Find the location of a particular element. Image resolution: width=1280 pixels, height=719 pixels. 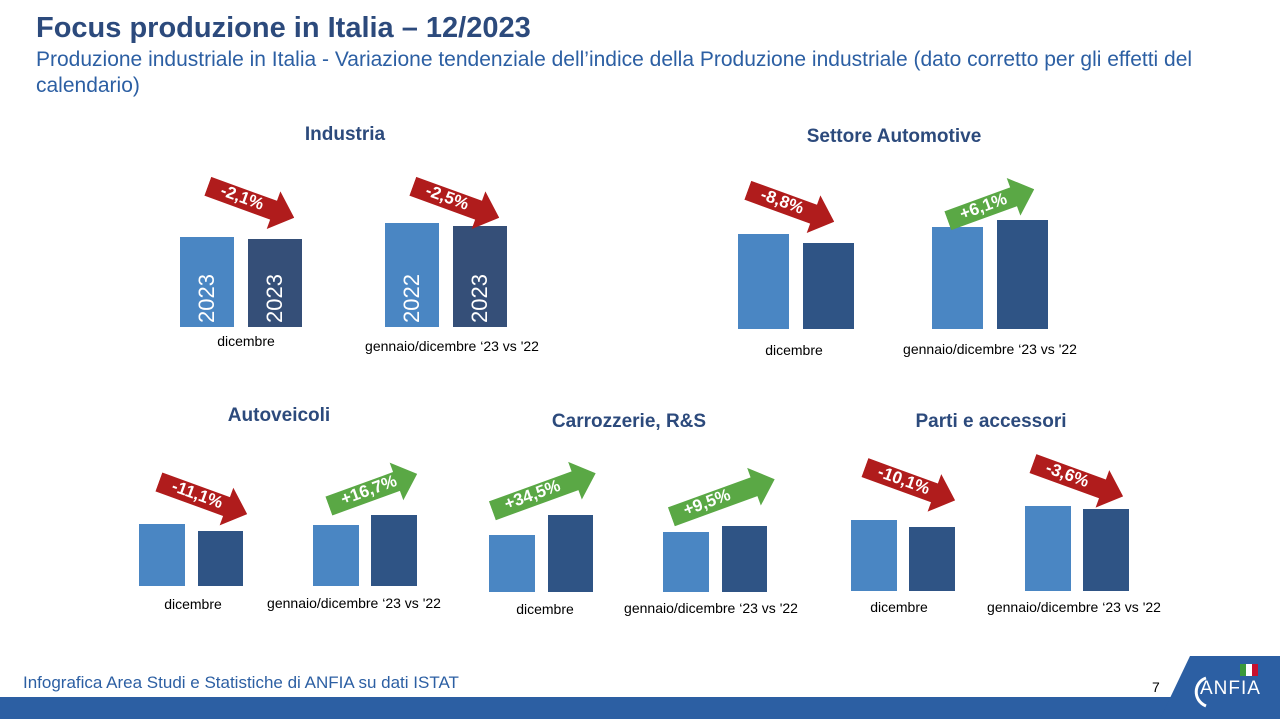

chart-title-settore-automotive: Settore Automotive is located at coordinates (894, 136).